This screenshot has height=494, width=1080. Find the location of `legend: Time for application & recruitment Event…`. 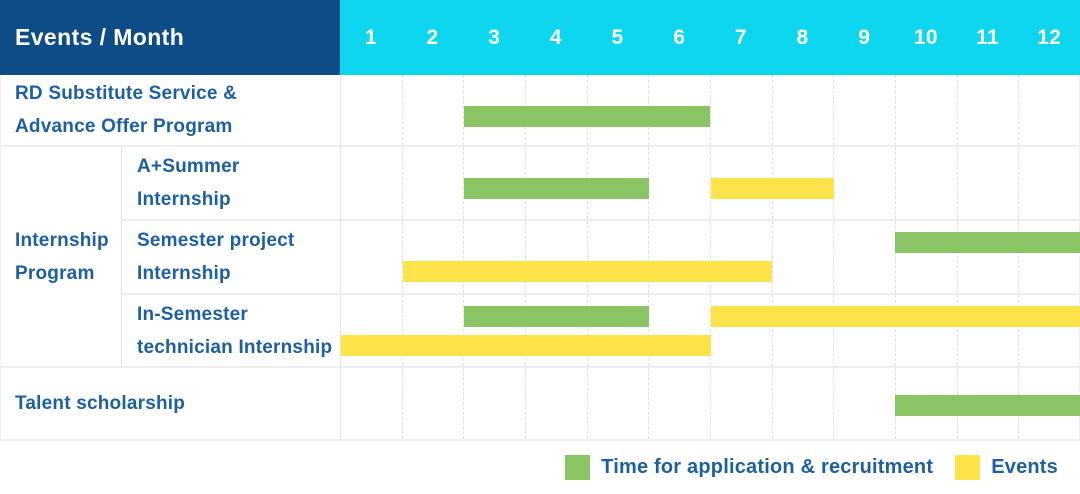

legend: Time for application & recruitment Event… is located at coordinates (540, 467).